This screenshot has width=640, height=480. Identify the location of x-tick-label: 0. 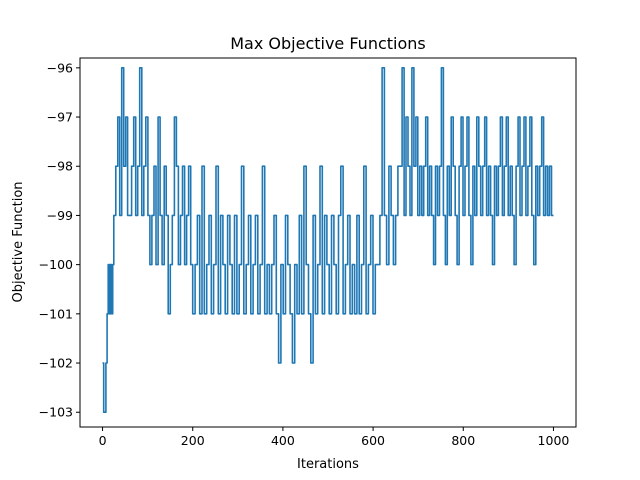
(103, 440).